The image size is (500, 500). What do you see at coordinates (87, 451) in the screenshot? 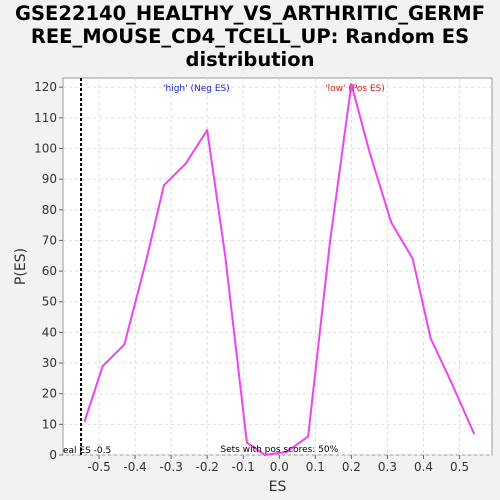
I see `real-es-label: eal ES -0.5` at bounding box center [87, 451].